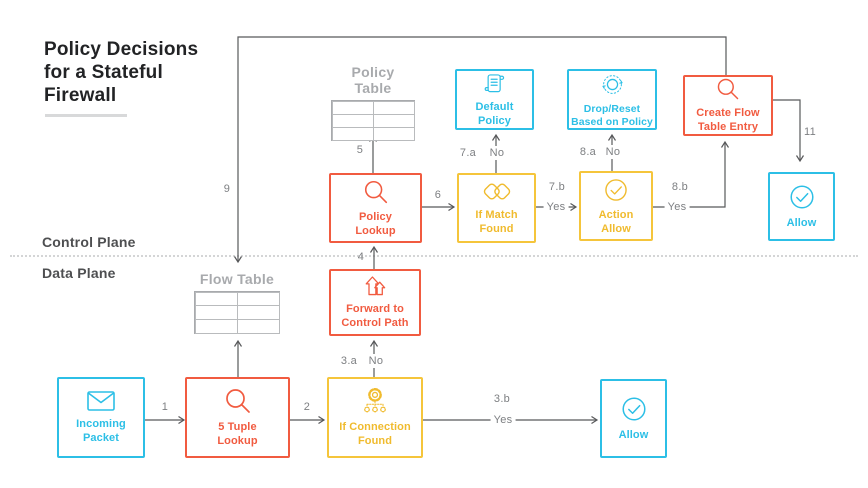 This screenshot has height=488, width=868. What do you see at coordinates (496, 208) in the screenshot?
I see `node-if-match-found: If Match Found` at bounding box center [496, 208].